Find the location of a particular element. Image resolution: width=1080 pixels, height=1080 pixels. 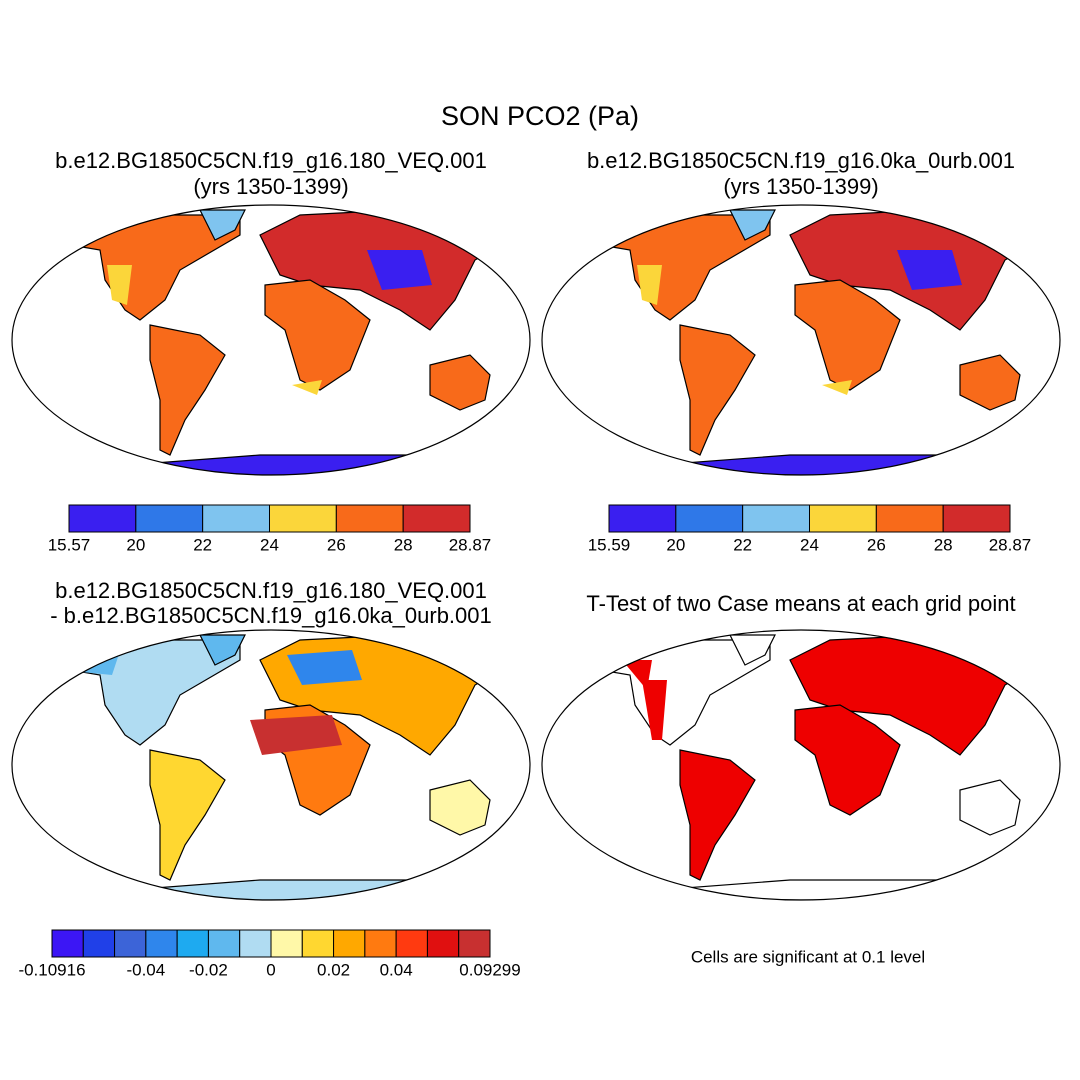

colorbar-label: 0.04 is located at coordinates (396, 969).